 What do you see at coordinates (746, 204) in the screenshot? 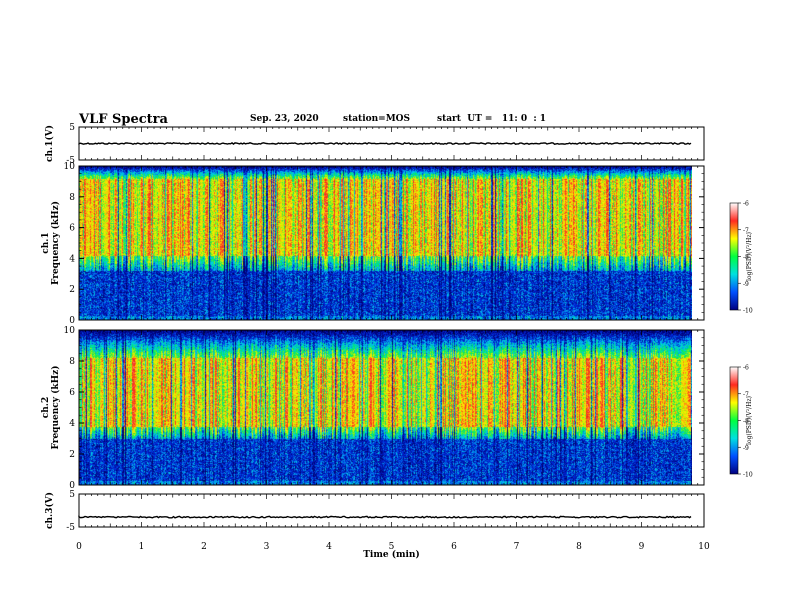
I see `colorbar-tick-0-0: -6` at bounding box center [746, 204].